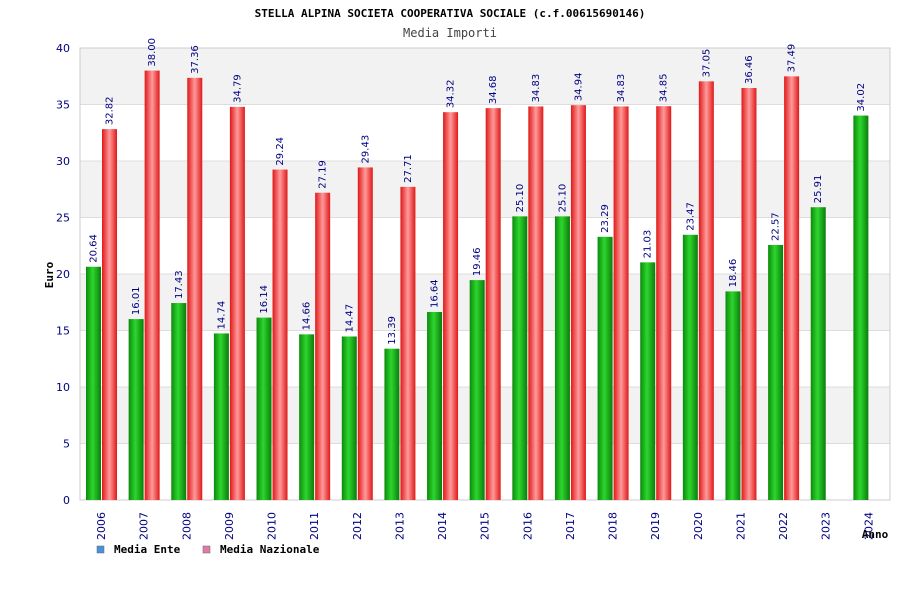  I want to click on bar-media-nazionale-2016, so click(536, 303).